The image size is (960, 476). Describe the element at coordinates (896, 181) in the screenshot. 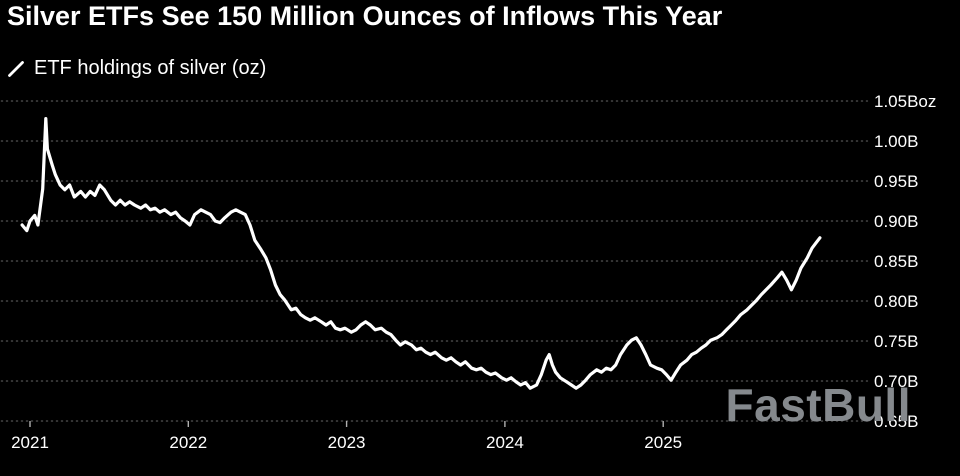

I see `y-axis-label: 0.95B` at that location.